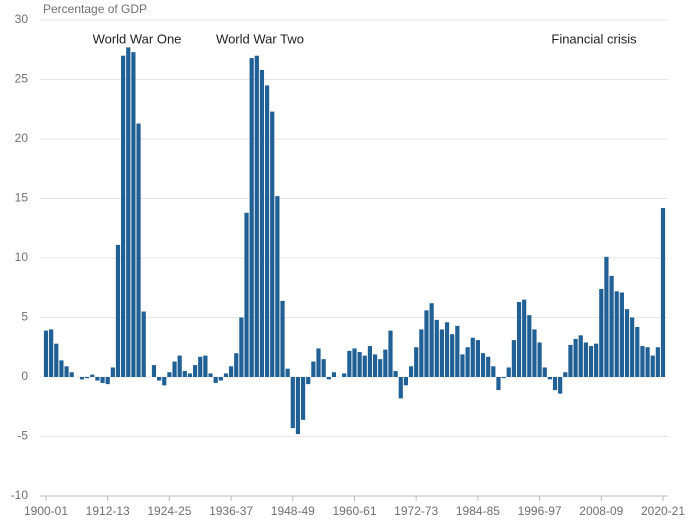 This screenshot has width=693, height=525. Describe the element at coordinates (594, 38) in the screenshot. I see `annotation: Financial crisis` at that location.